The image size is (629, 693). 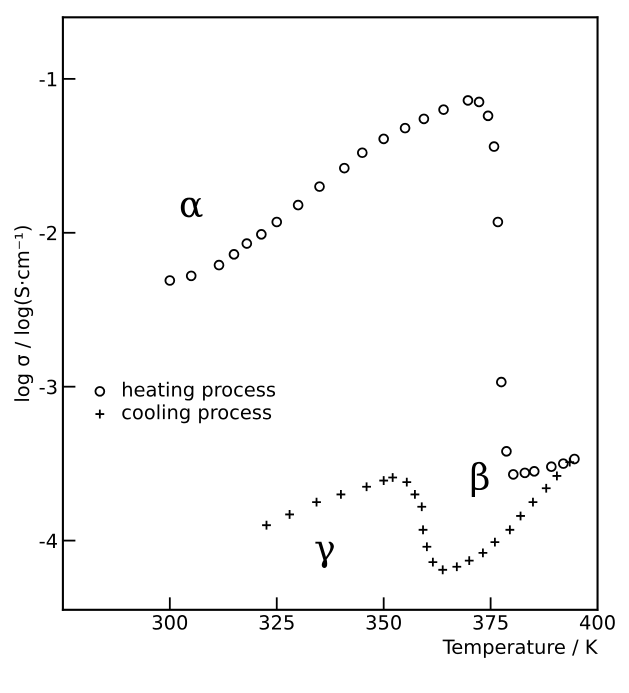 What do you see at coordinates (48, 79) in the screenshot?
I see `y-tick-label: -1` at bounding box center [48, 79].